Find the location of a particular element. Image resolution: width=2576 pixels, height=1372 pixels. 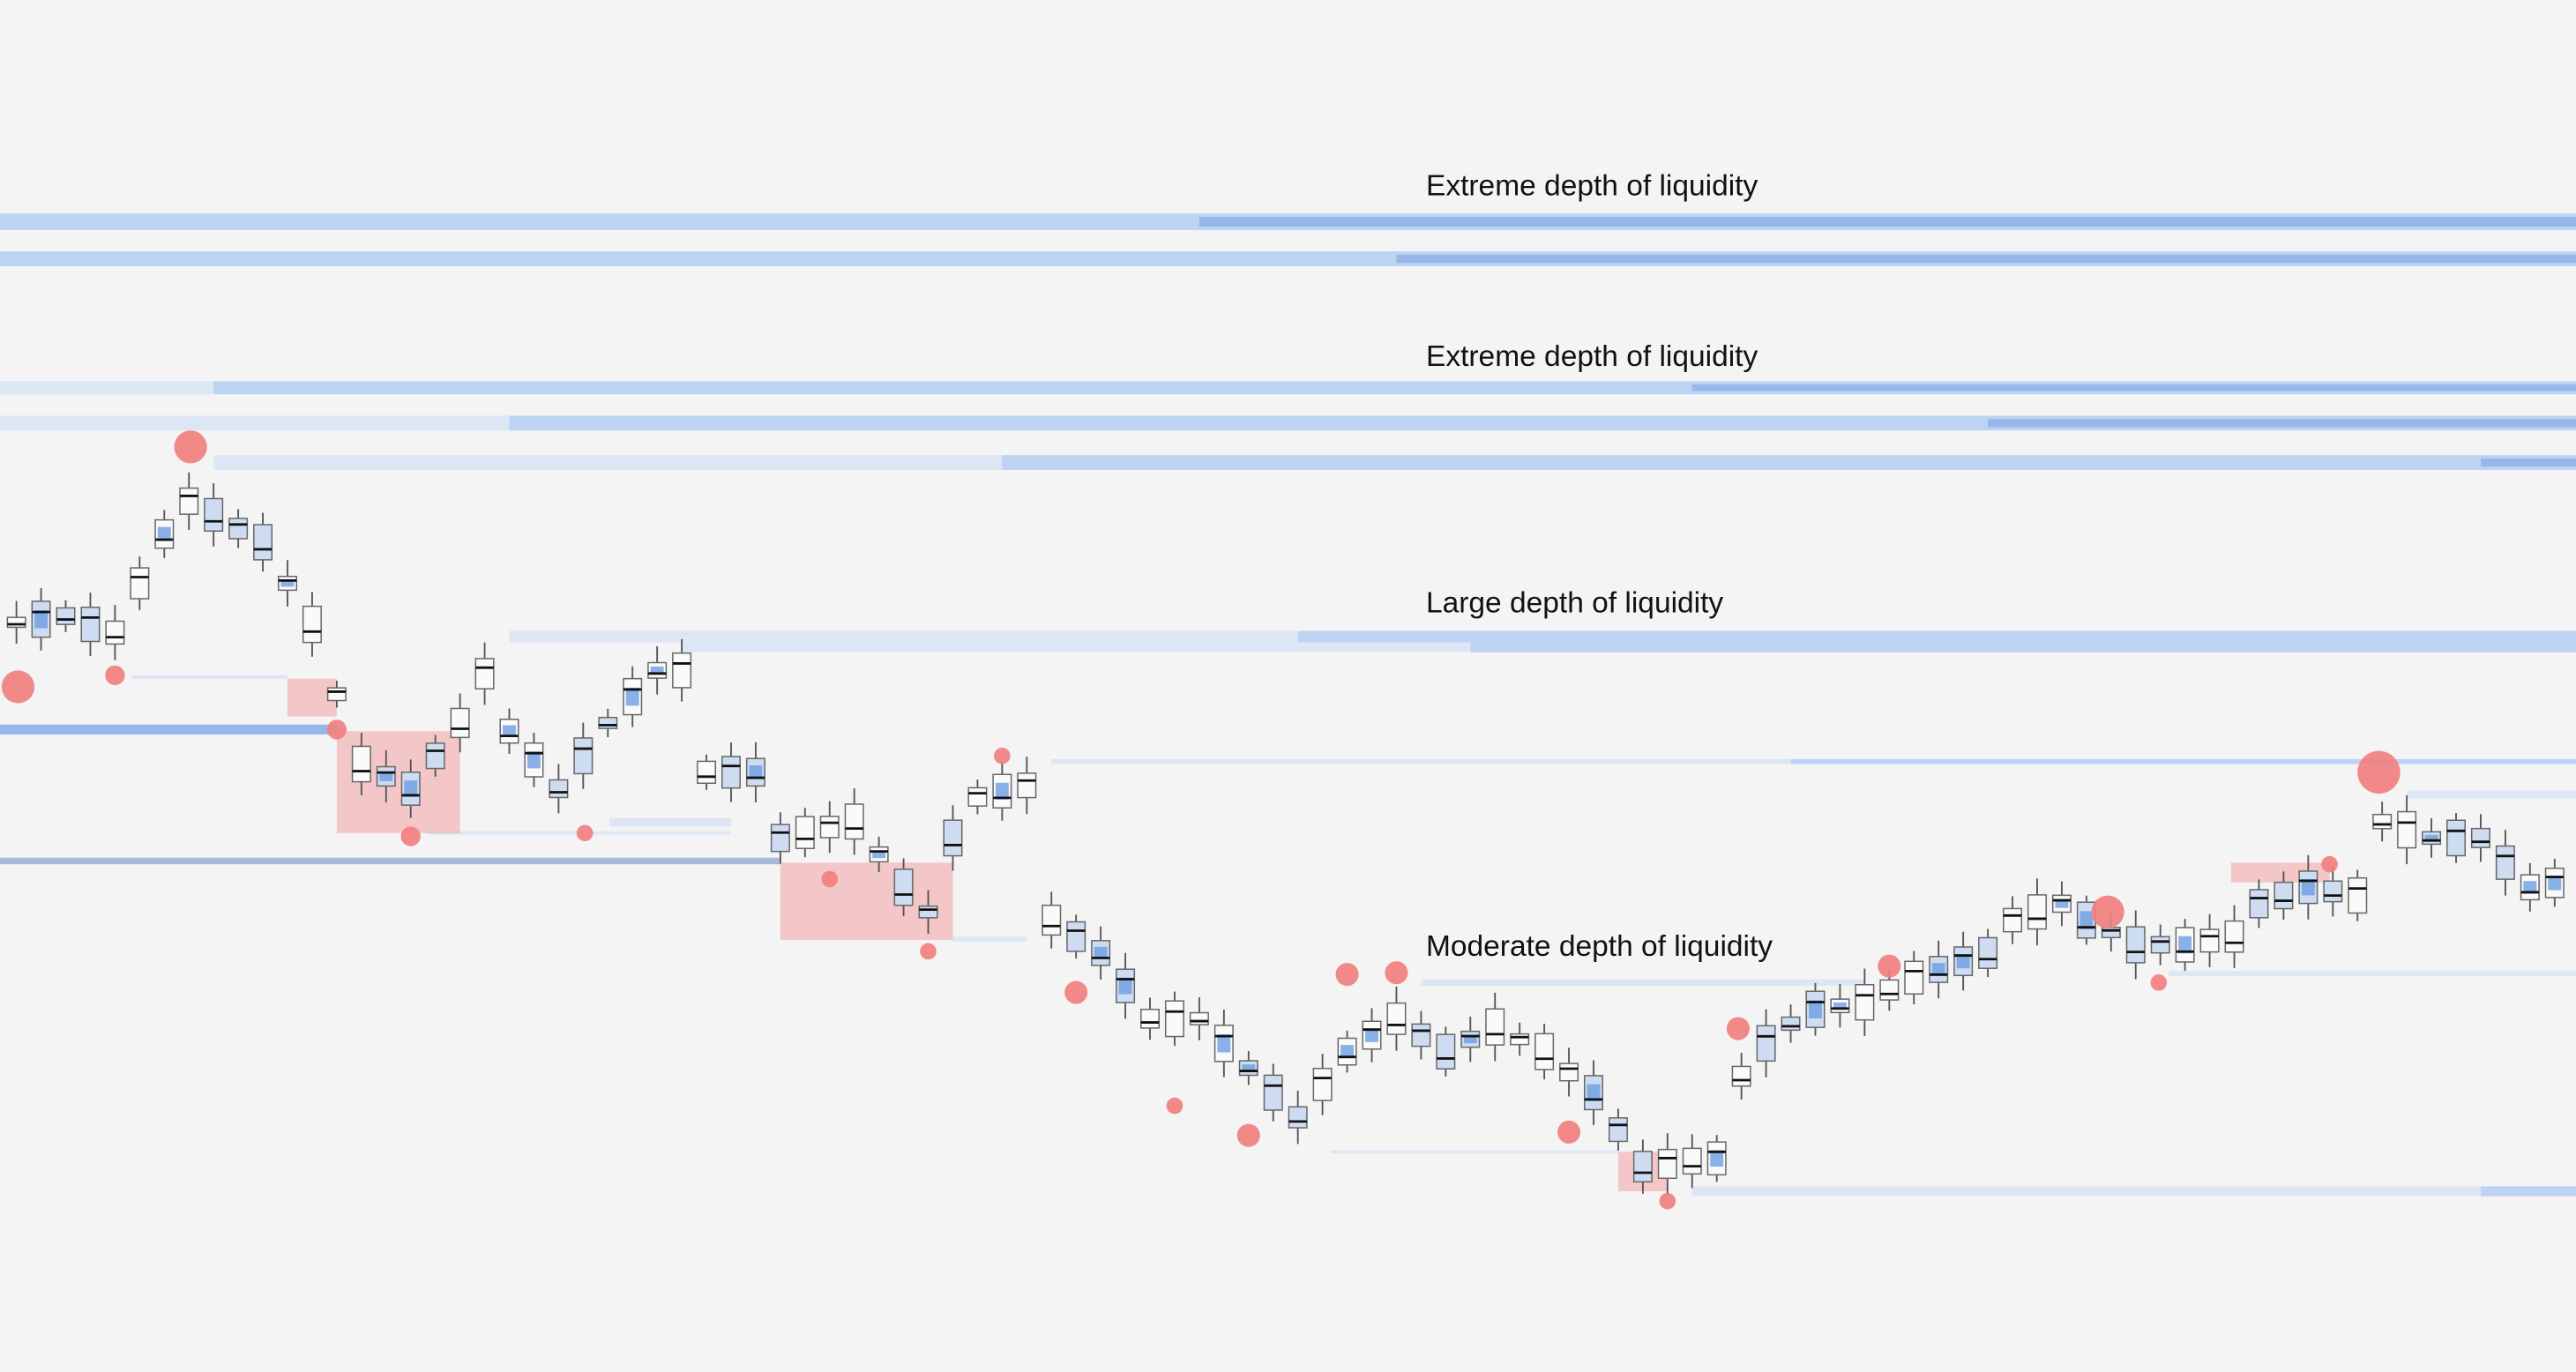

annotation: Large depth of liquidity is located at coordinates (1574, 604).